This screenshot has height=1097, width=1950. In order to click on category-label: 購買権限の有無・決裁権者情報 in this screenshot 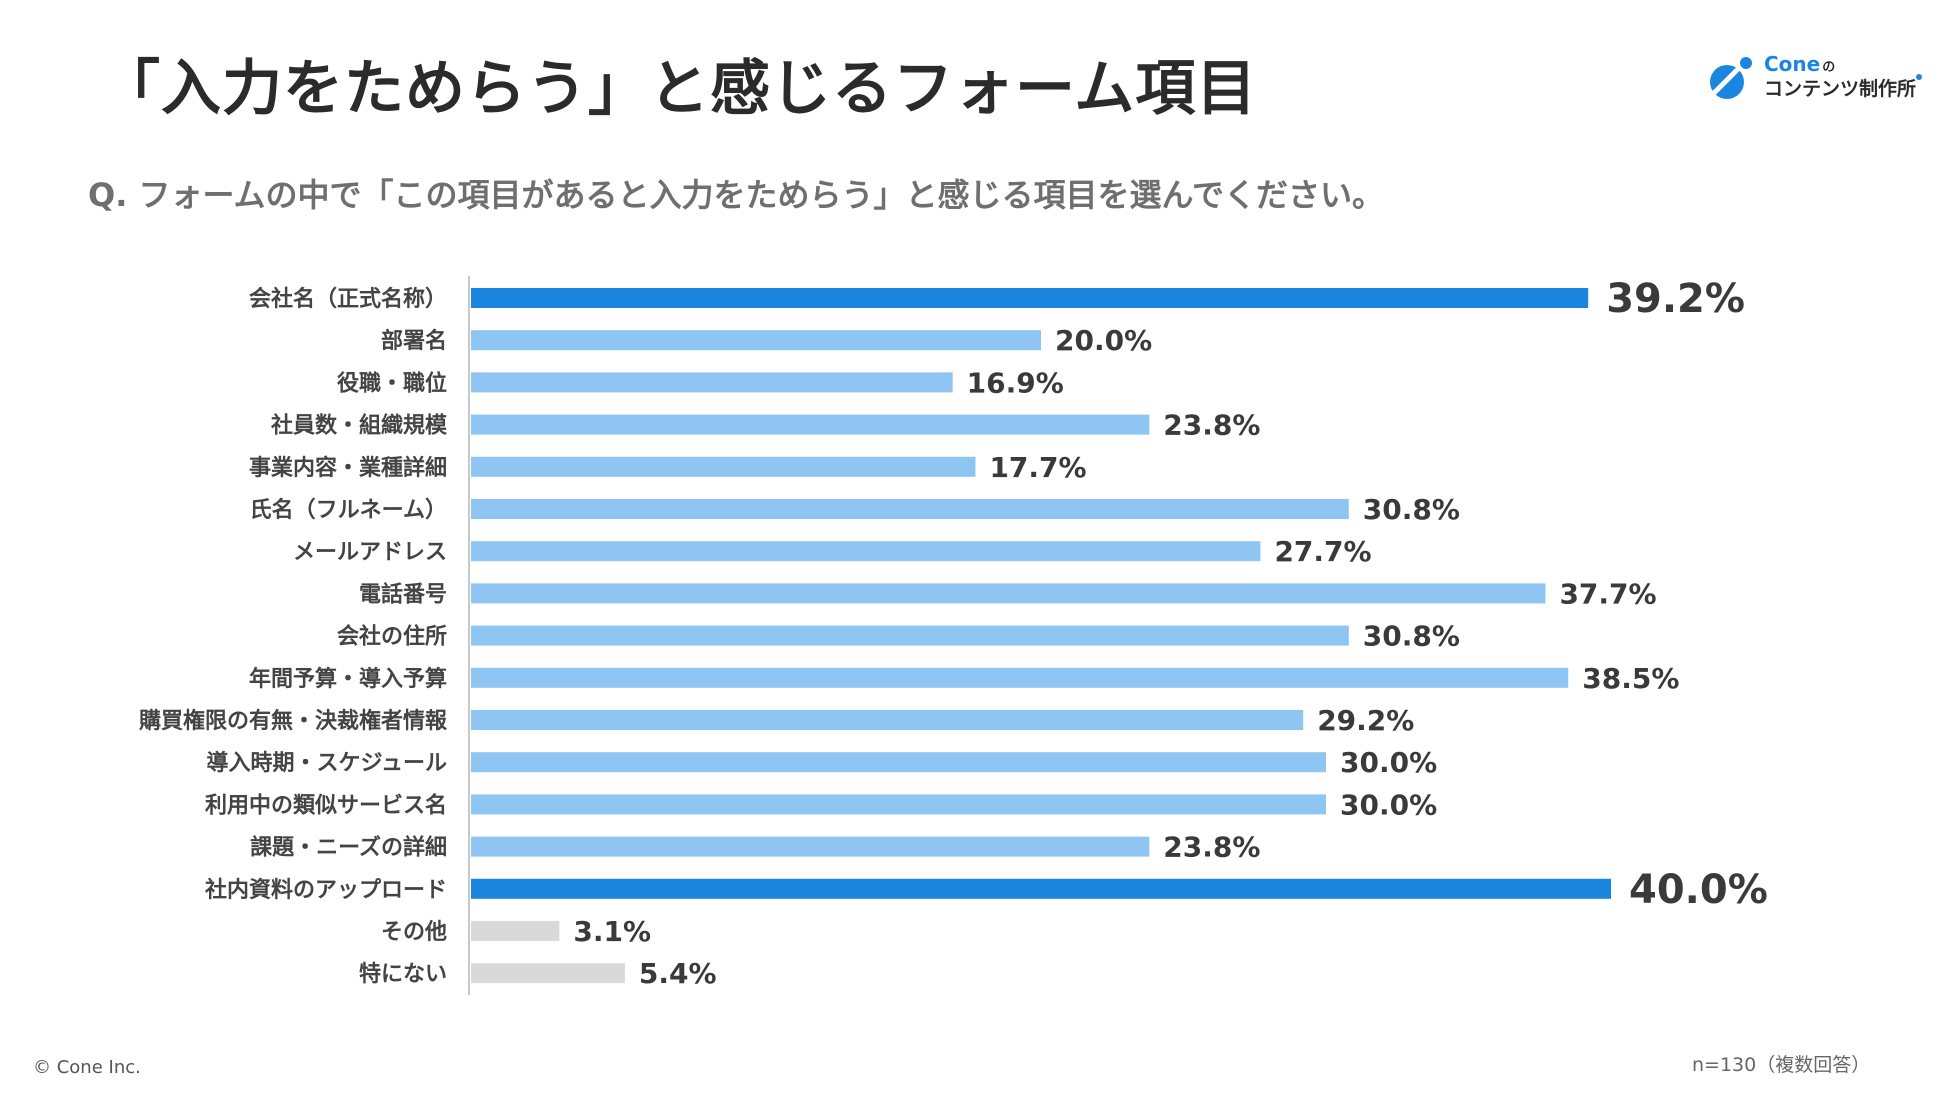, I will do `click(293, 721)`.